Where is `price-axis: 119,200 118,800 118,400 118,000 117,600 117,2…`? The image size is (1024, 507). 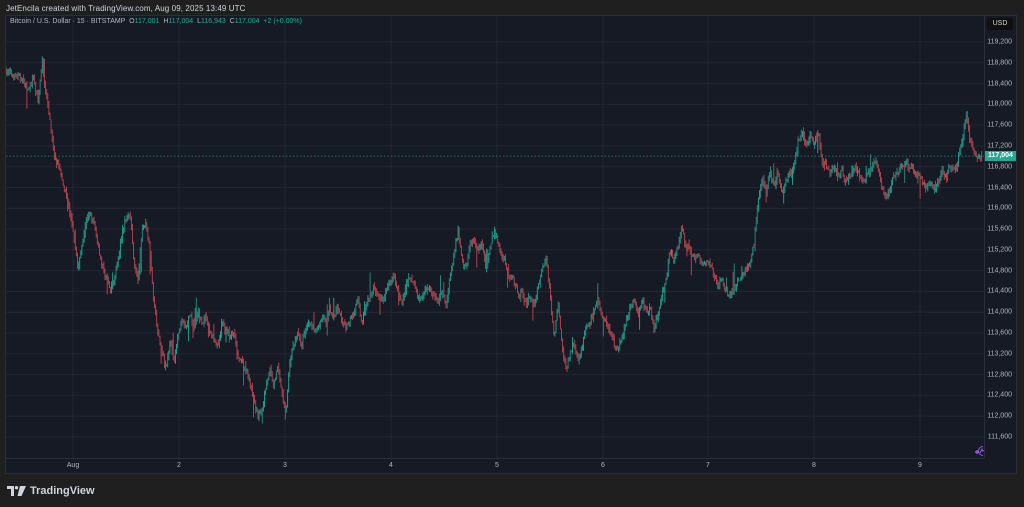
price-axis: 119,200 118,800 118,400 118,000 117,600 117,2… is located at coordinates (1000, 237).